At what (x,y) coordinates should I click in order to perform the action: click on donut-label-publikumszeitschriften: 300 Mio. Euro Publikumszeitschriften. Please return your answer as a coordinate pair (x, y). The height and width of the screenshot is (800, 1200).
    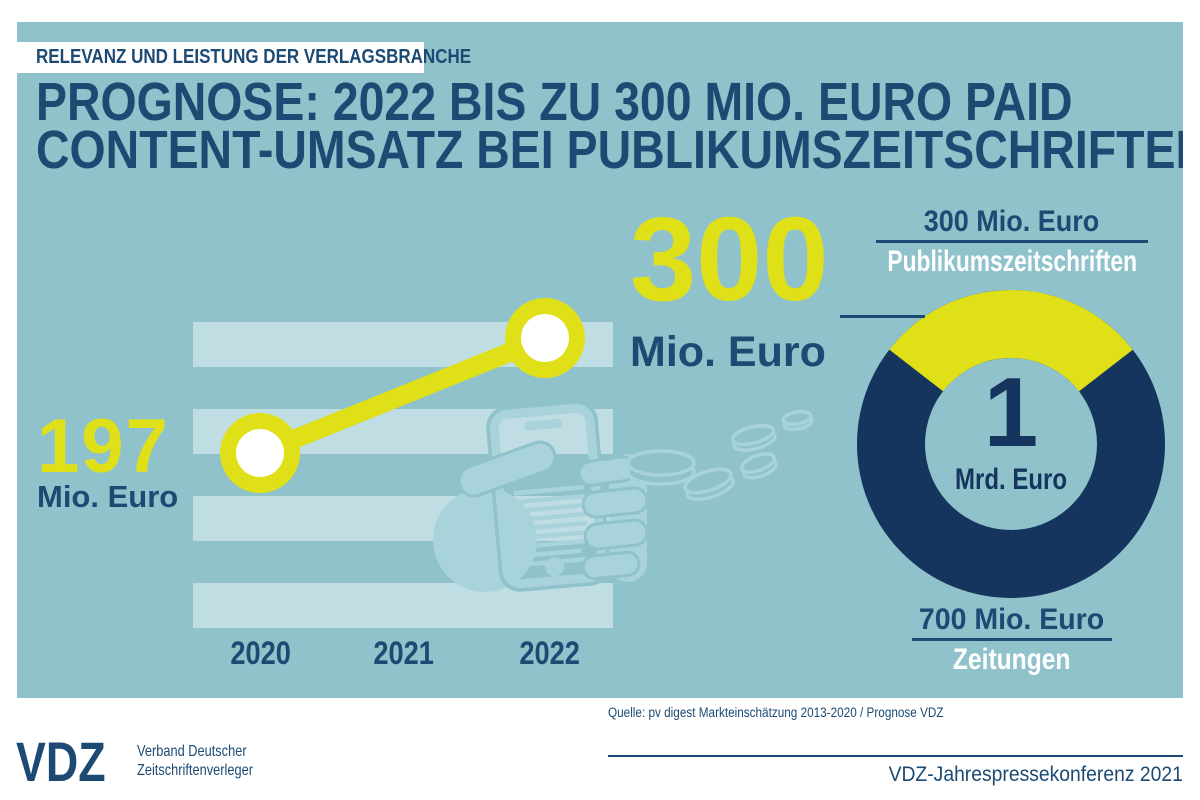
    Looking at the image, I should click on (1012, 241).